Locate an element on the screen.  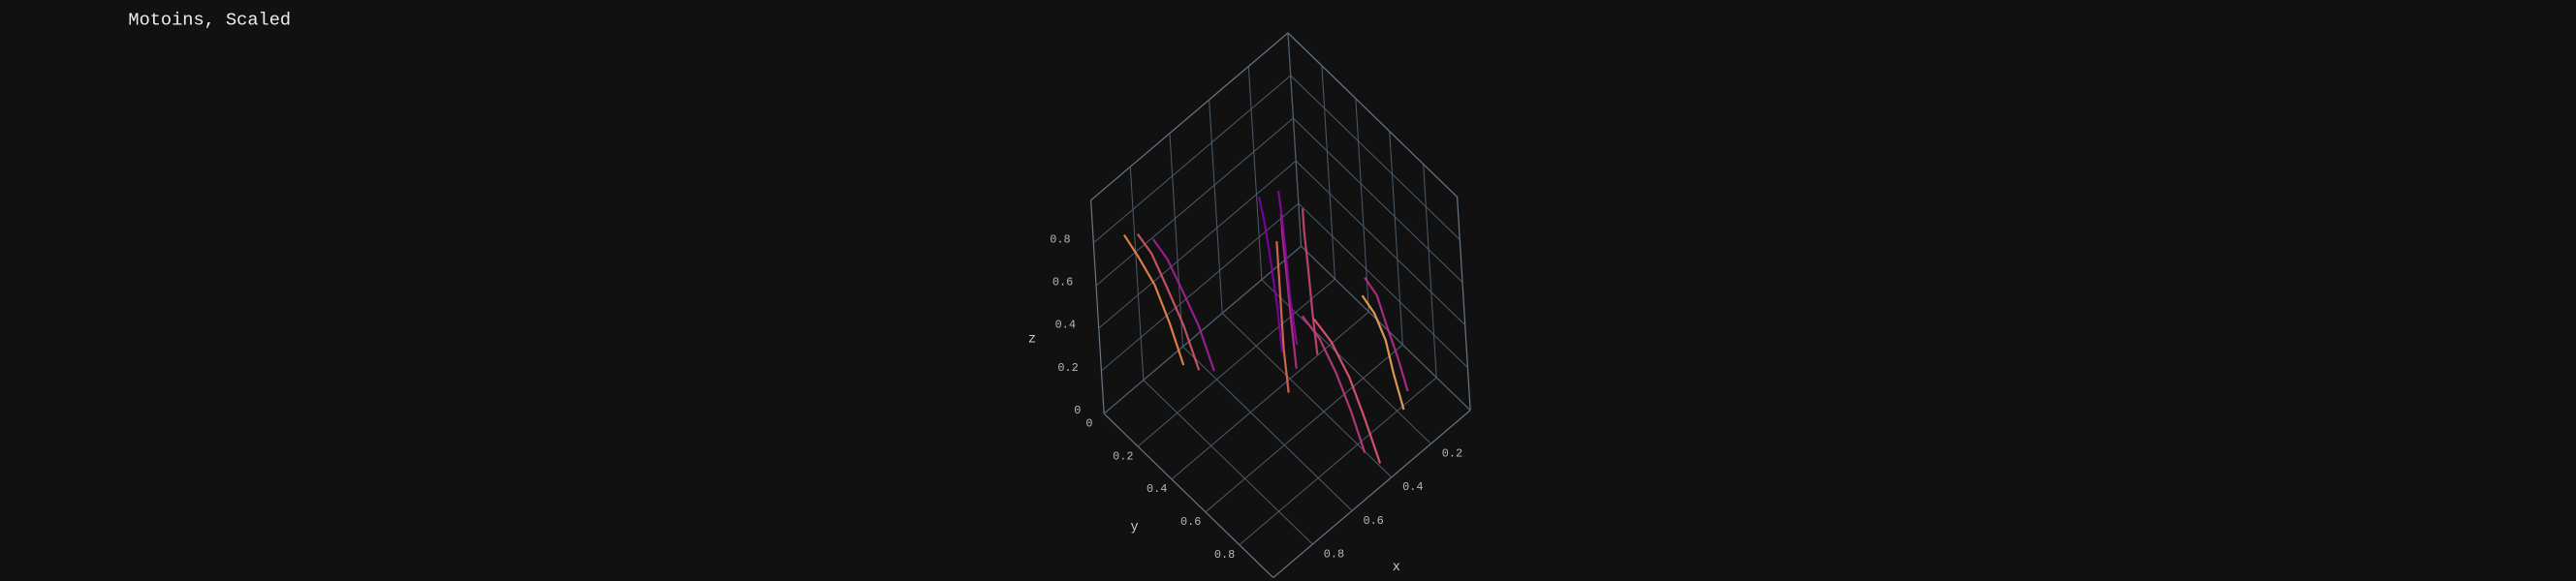
z-axis-title: z is located at coordinates (1032, 341).